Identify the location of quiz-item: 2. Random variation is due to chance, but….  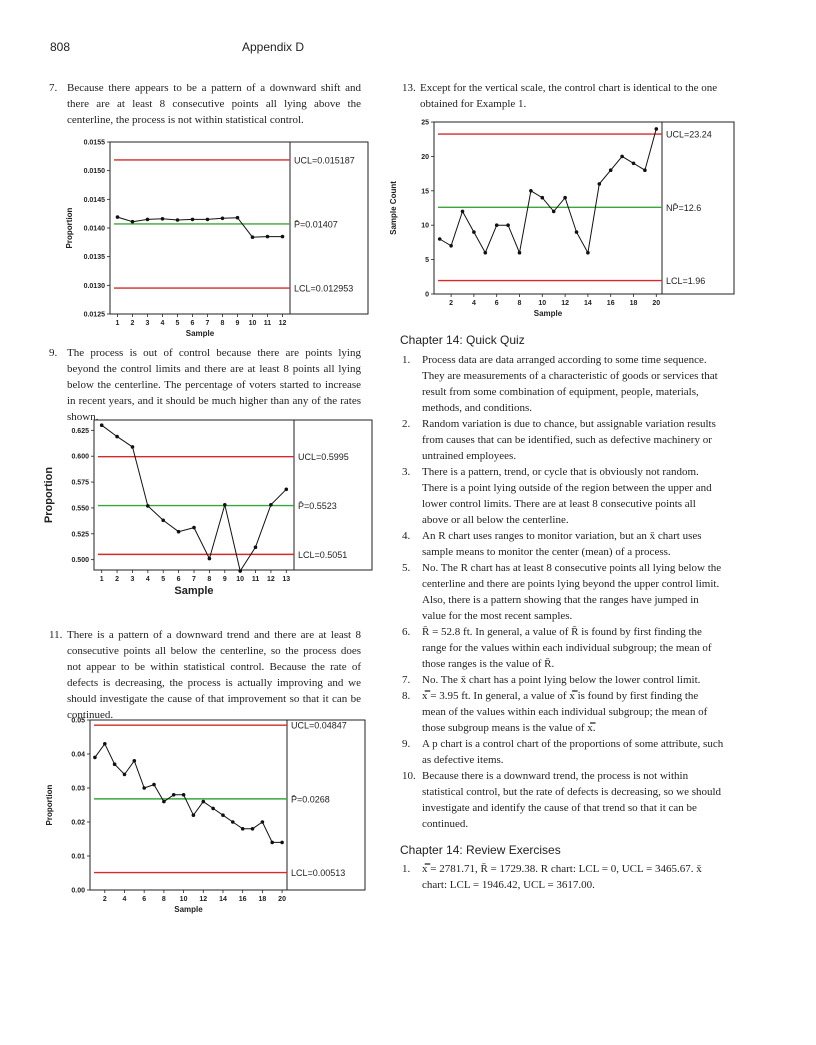
(563, 440).